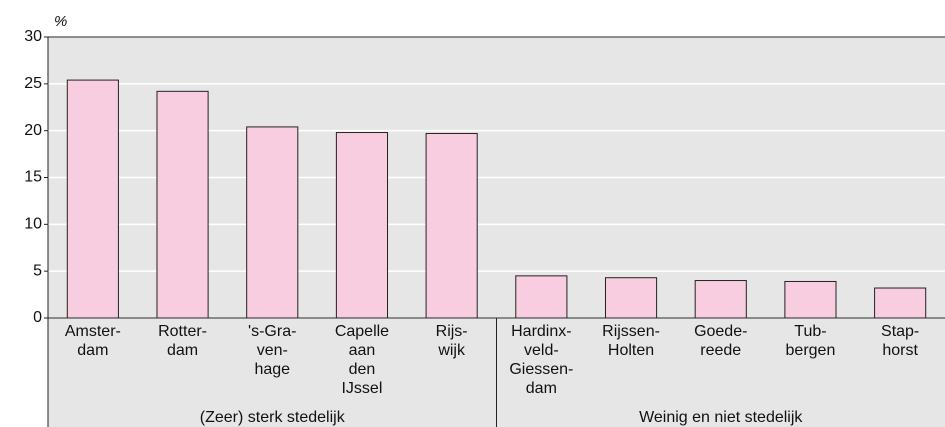  I want to click on x-tick-label: bergen, so click(811, 350).